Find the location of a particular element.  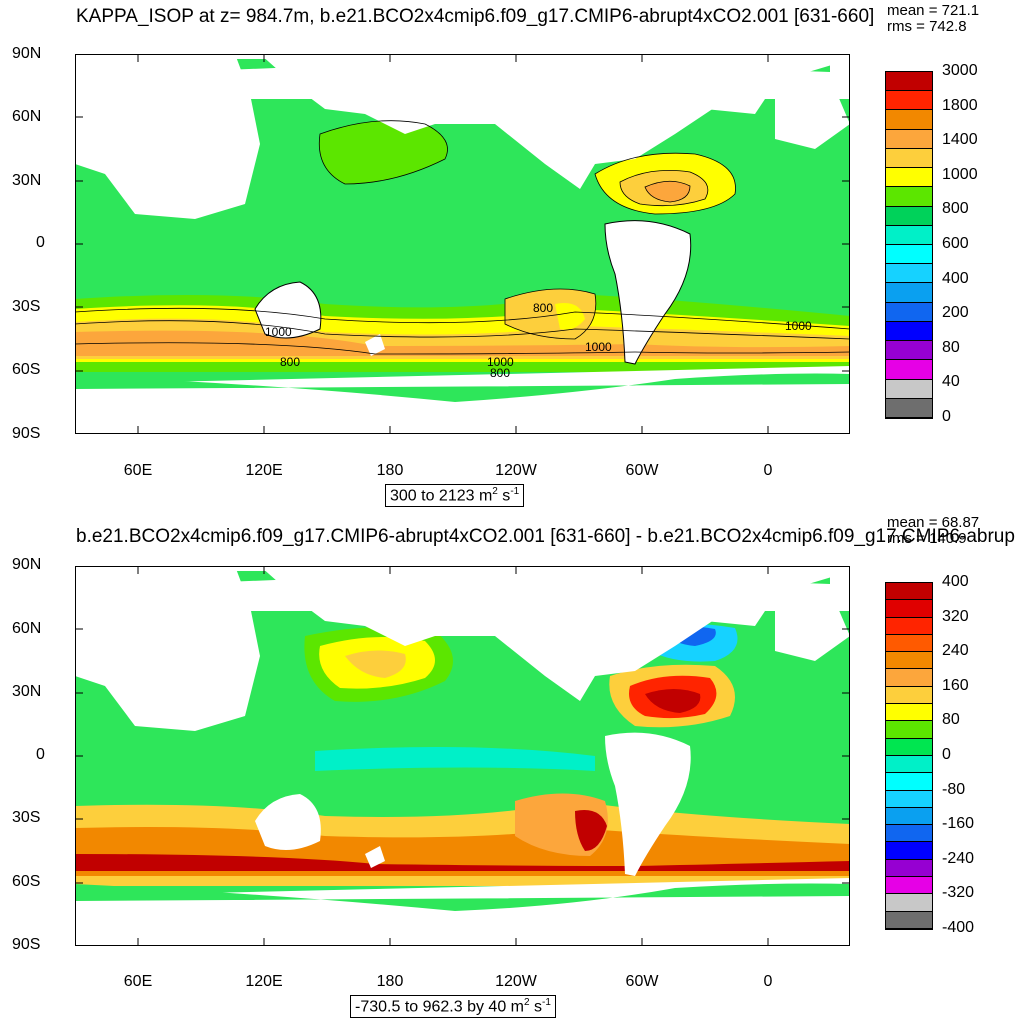

bottom-range-box: -730.5 to 962.3 by 40 m2 s-1 is located at coordinates (453, 1007).